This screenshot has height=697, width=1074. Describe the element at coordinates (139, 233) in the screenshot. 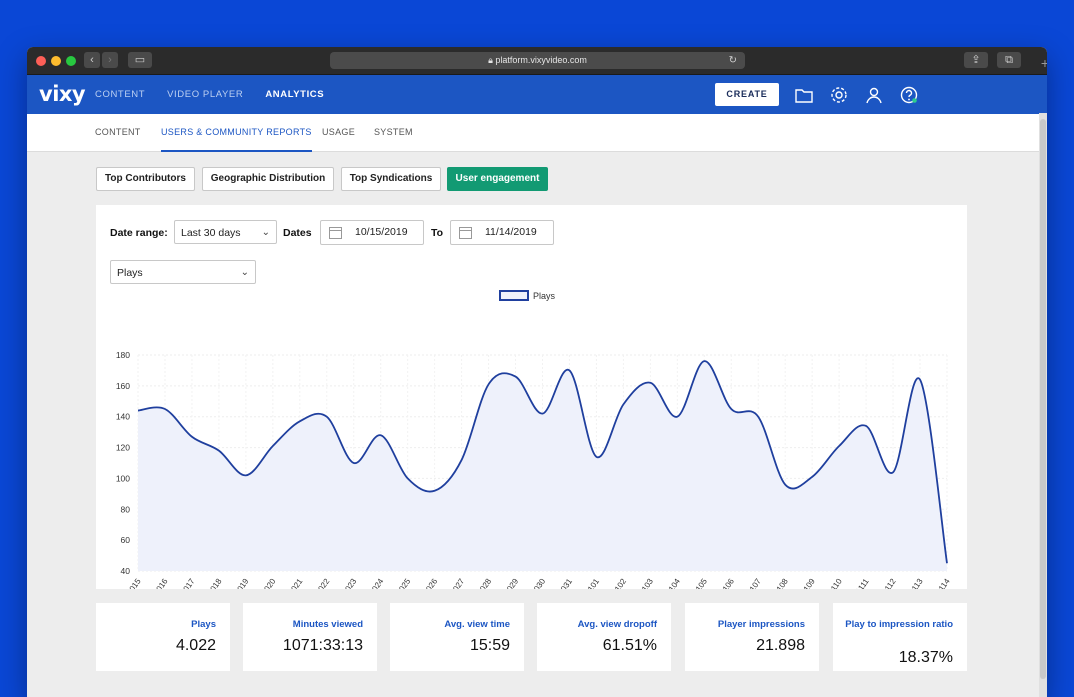

I see `date-range-label: Date range:` at that location.